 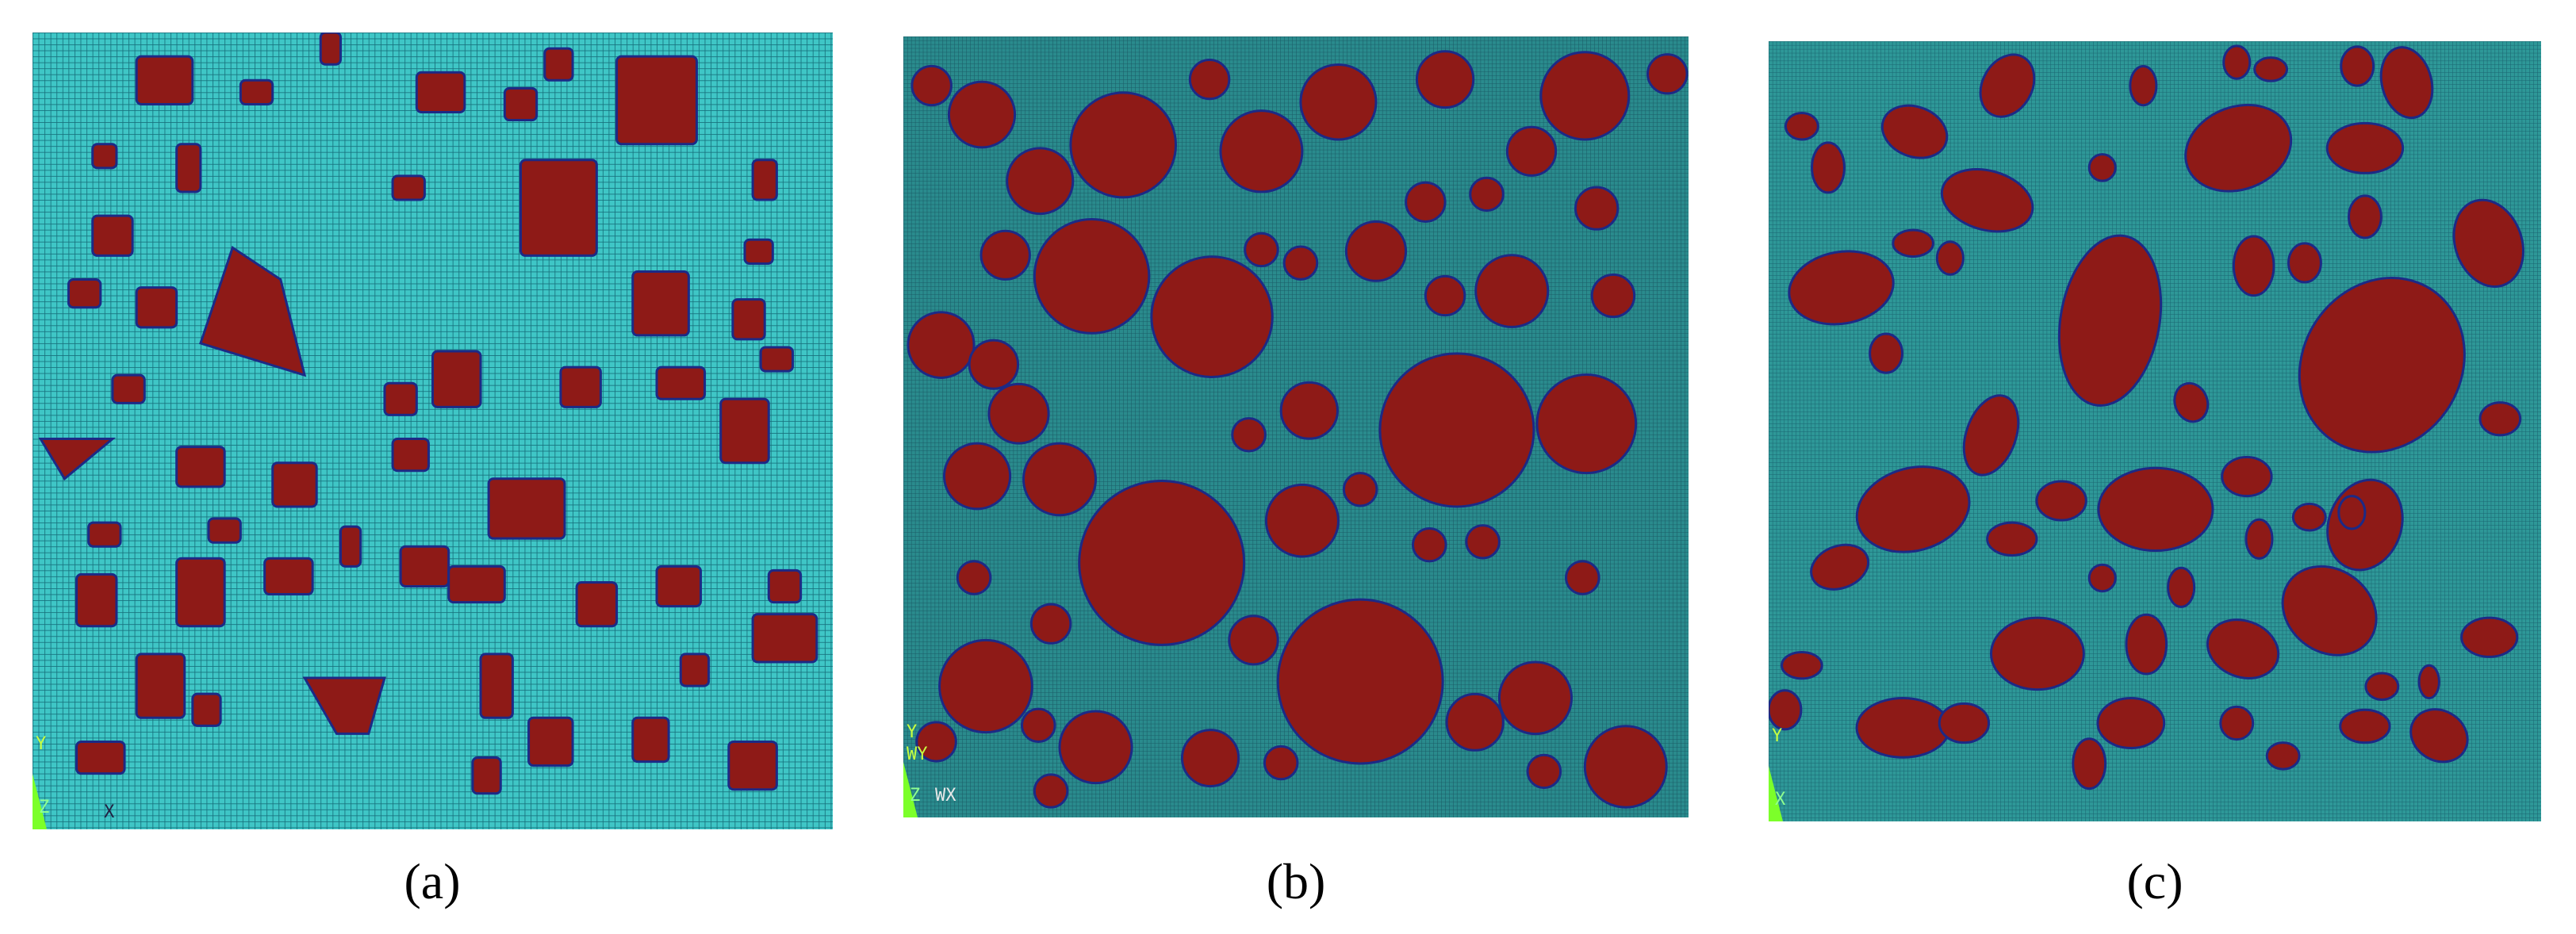 What do you see at coordinates (2154, 881) in the screenshot?
I see `caption: (c)` at bounding box center [2154, 881].